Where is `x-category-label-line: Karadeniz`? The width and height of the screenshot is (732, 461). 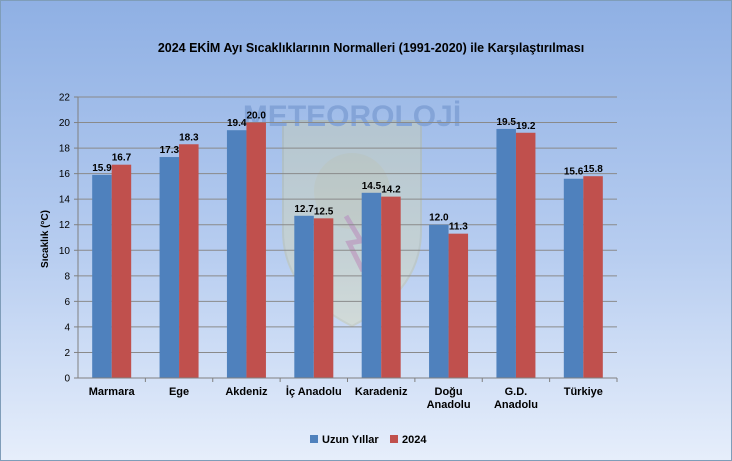 x-category-label-line: Karadeniz is located at coordinates (381, 392).